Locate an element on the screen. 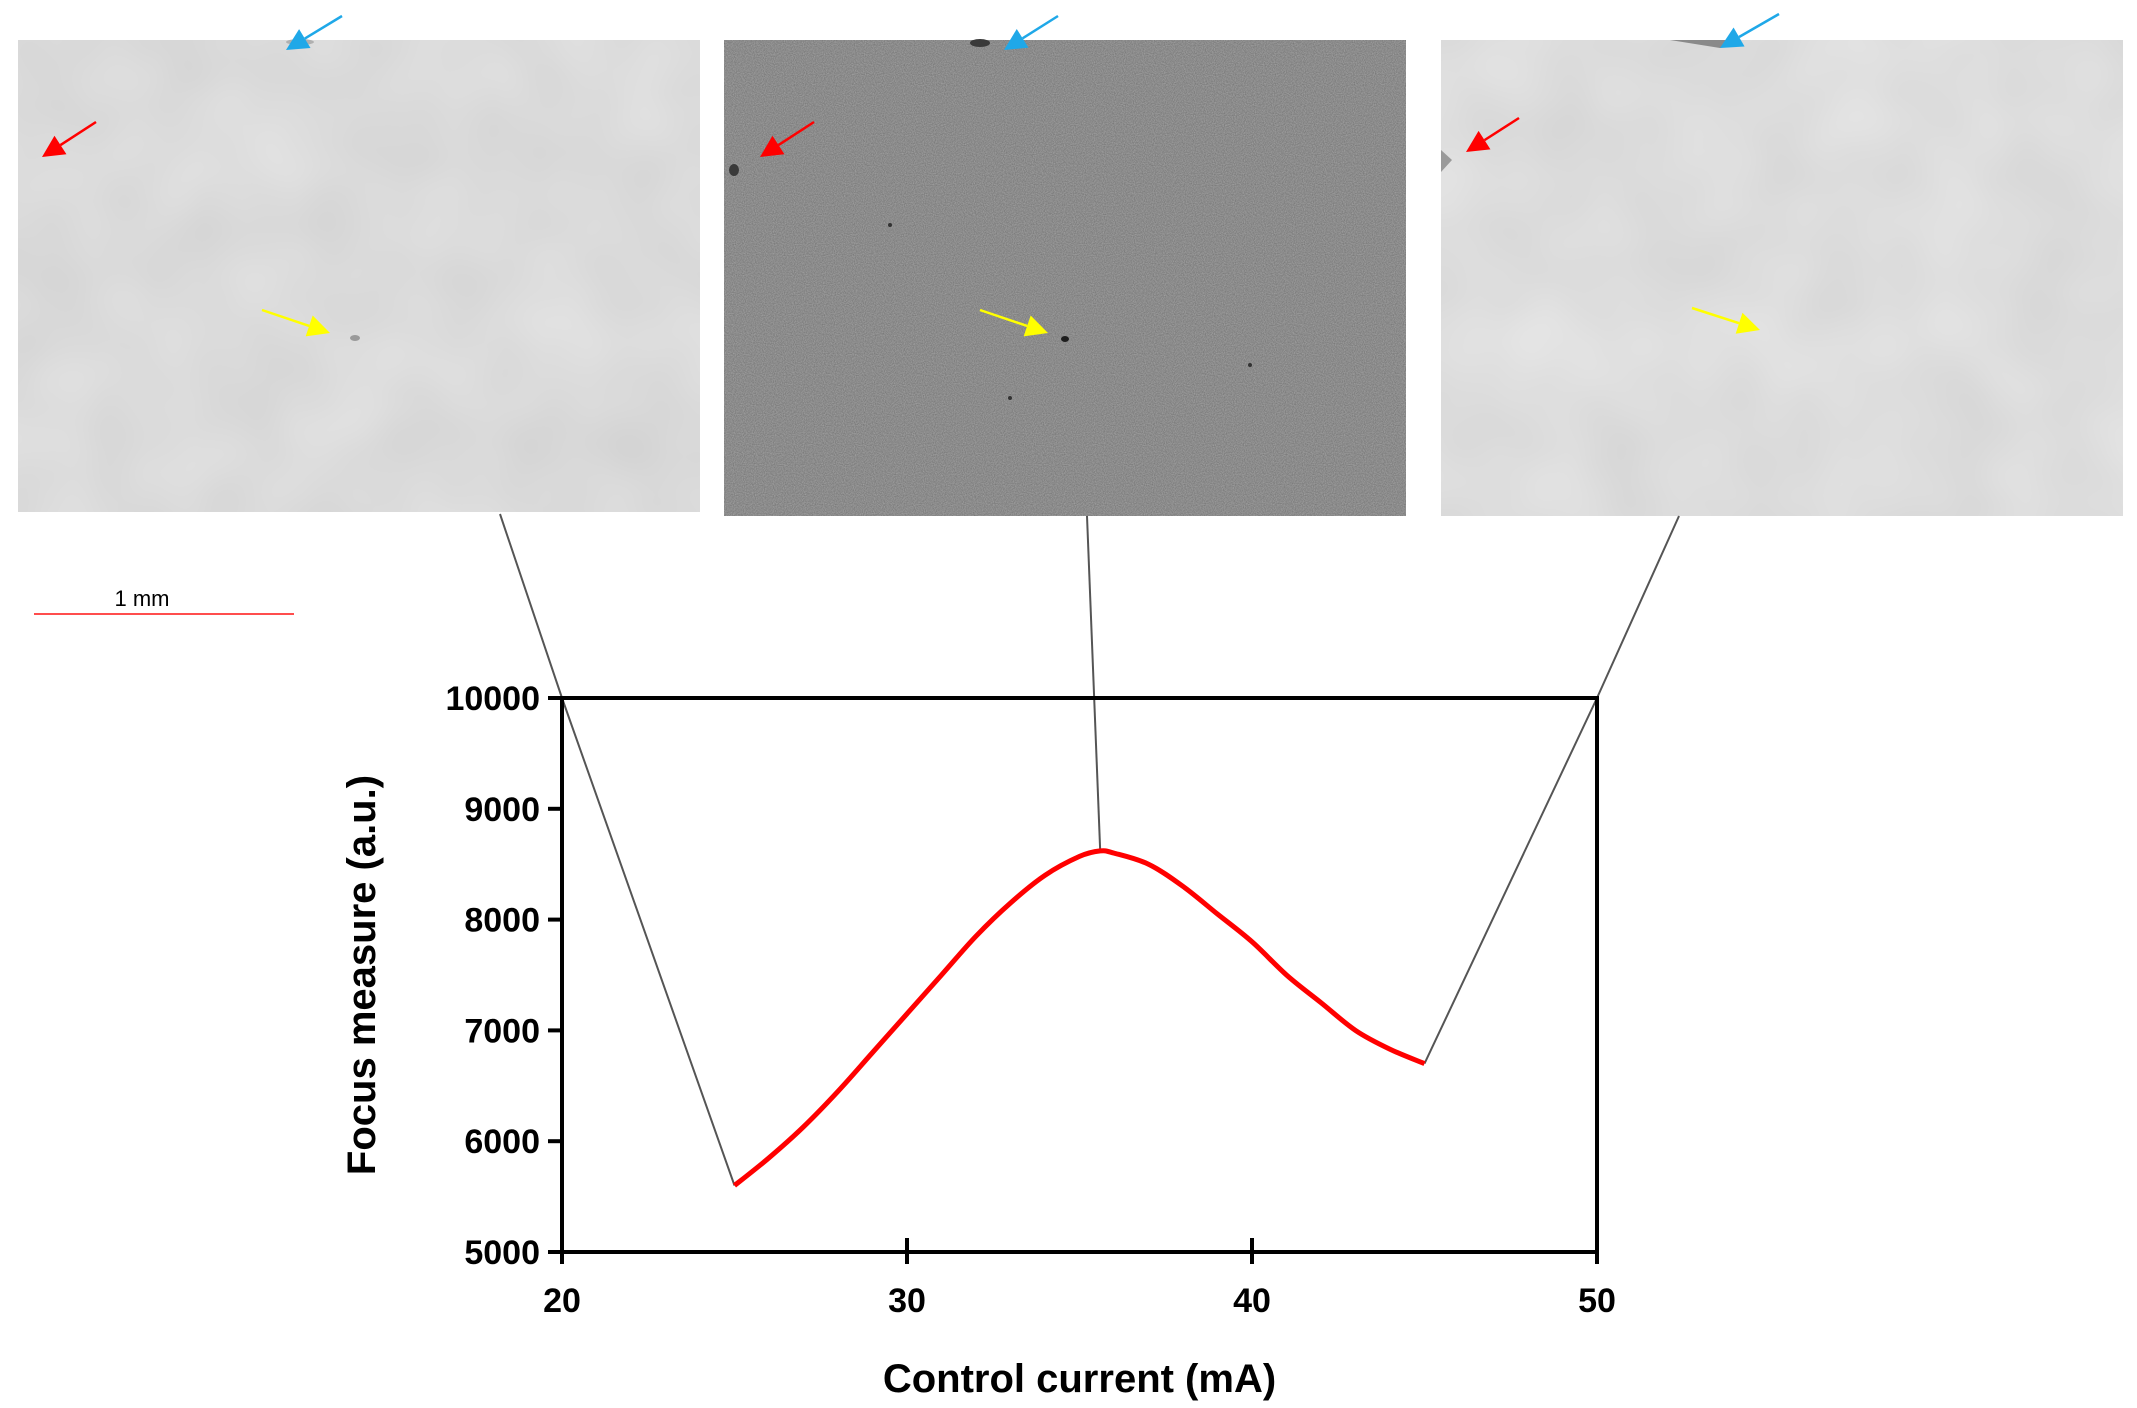  x-tick-label: 40 is located at coordinates (1252, 1301).